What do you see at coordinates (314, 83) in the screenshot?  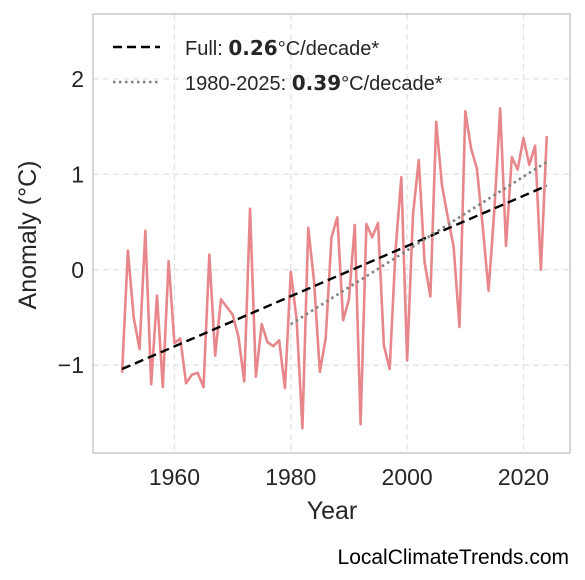 I see `legend-recent-label: 1980-2025: 0.39°C/decade*` at bounding box center [314, 83].